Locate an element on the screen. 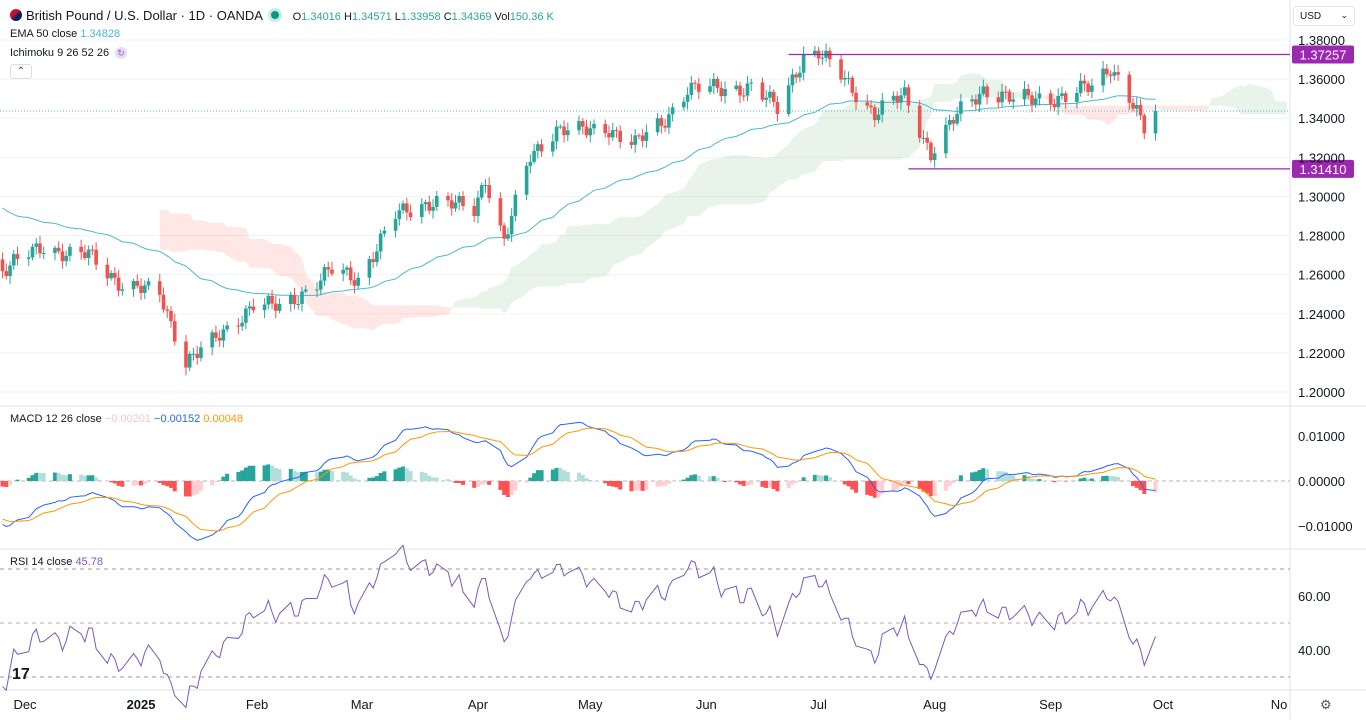 This screenshot has width=1366, height=720. macd-signal-line is located at coordinates (579, 479).